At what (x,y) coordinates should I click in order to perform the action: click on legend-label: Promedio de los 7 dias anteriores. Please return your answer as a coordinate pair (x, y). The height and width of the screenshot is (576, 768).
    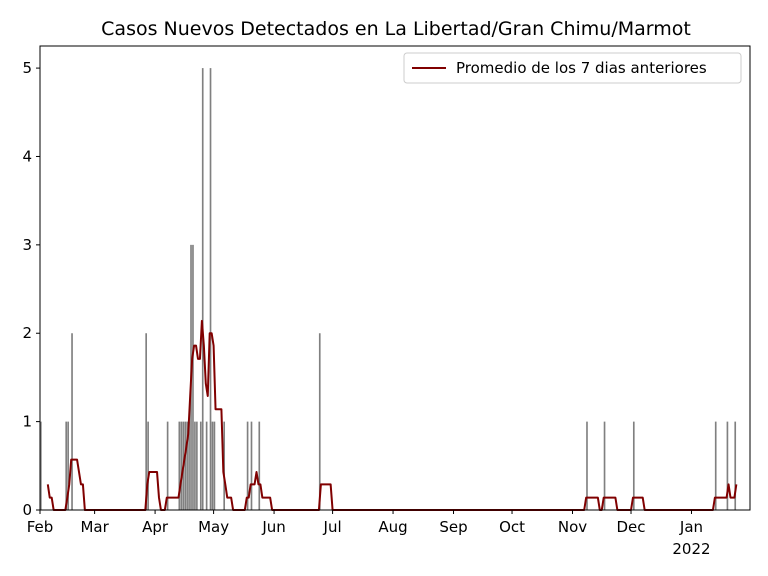
    Looking at the image, I should click on (581, 68).